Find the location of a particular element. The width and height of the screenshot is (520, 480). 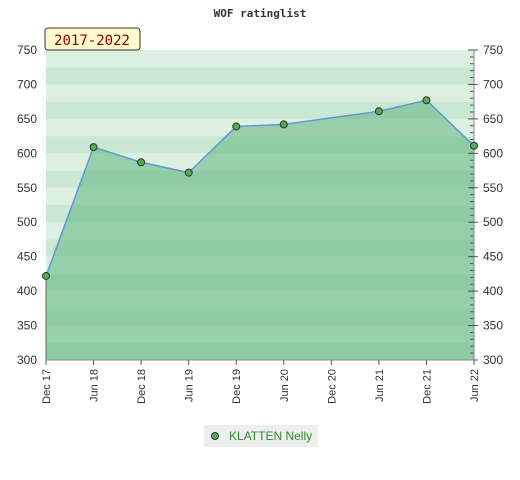

x-tick-label: Dec 18 is located at coordinates (142, 386).